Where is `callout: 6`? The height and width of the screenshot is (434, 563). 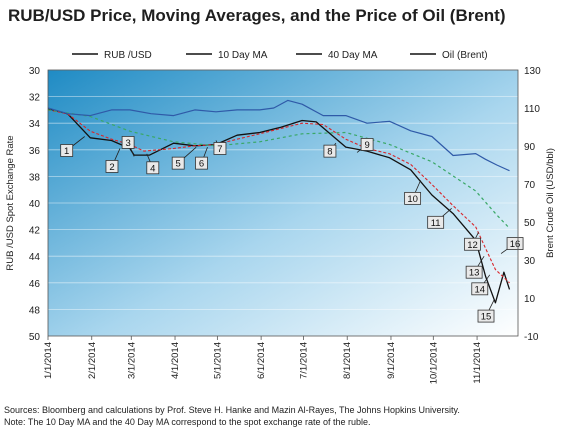
callout: 6 is located at coordinates (201, 158).